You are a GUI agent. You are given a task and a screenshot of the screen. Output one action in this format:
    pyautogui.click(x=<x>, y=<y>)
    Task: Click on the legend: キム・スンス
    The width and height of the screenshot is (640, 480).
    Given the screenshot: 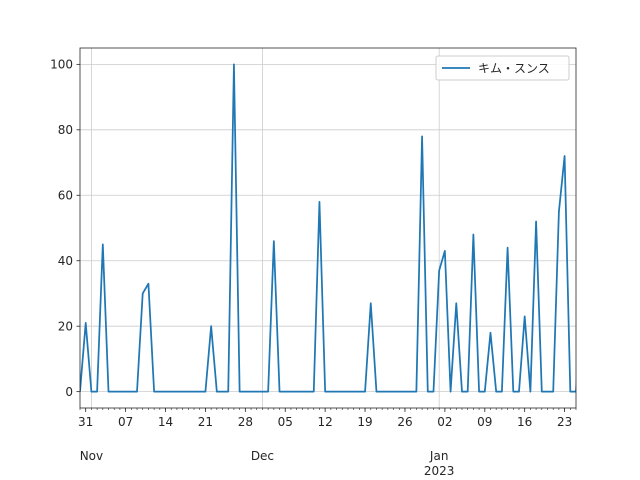 What is the action you would take?
    pyautogui.click(x=502, y=68)
    